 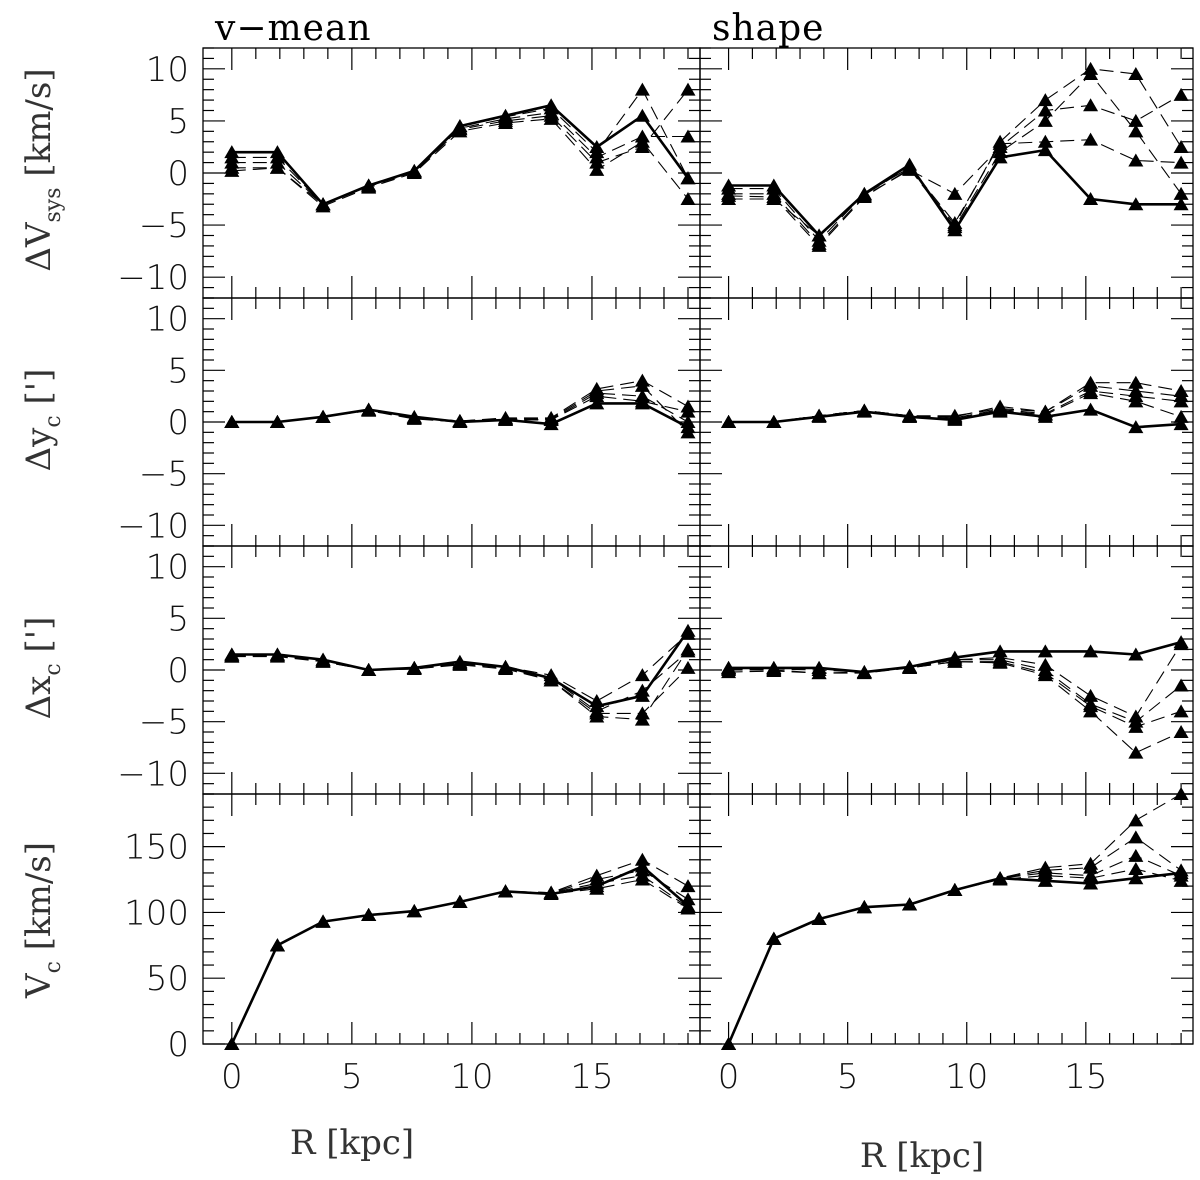 I want to click on y-tick-label: −10, so click(x=153, y=774).